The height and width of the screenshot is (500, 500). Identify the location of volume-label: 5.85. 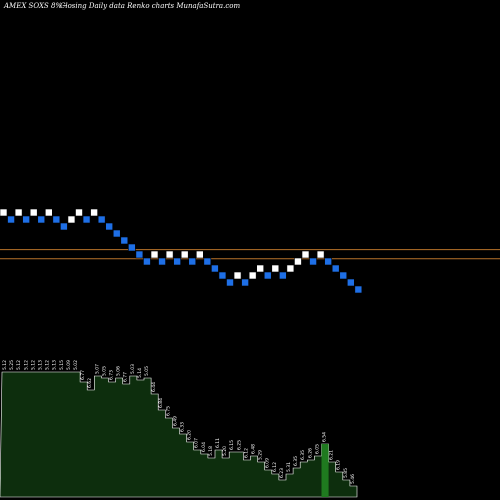
(346, 473).